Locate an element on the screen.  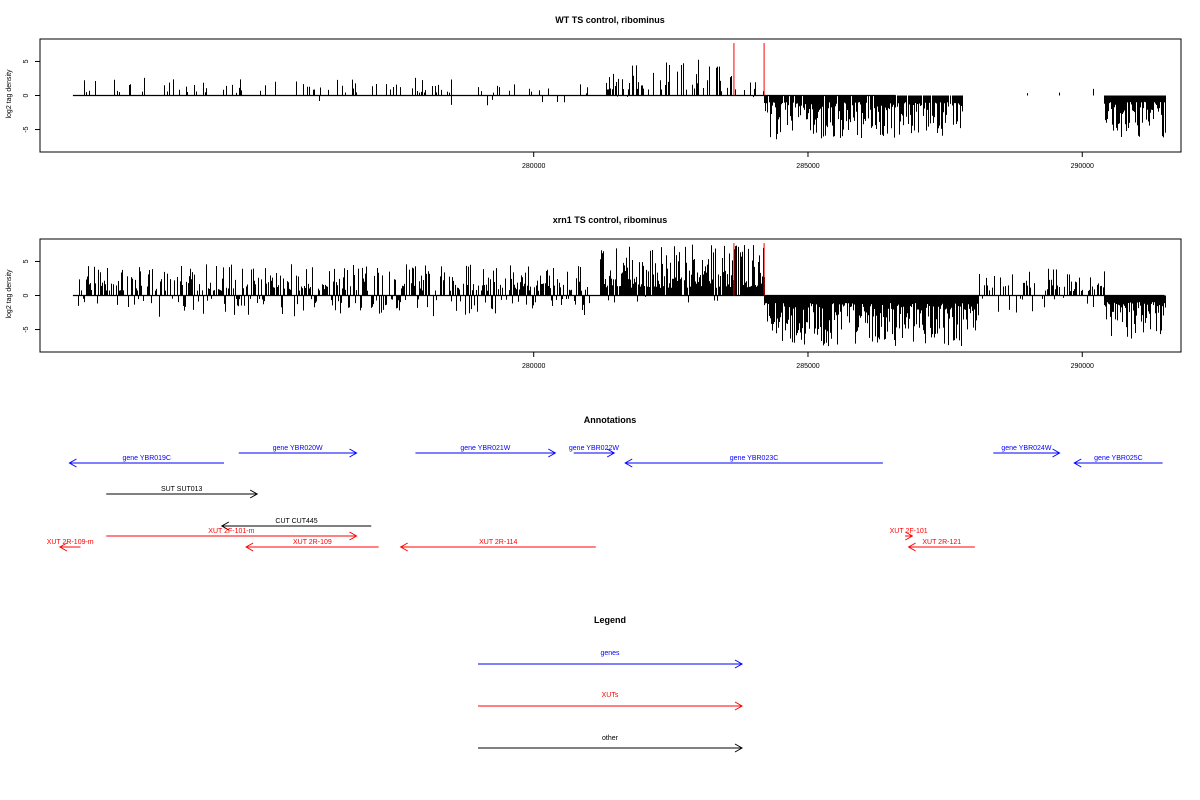
feature-gene-ybr023c: gene YBR023C is located at coordinates (753, 461).